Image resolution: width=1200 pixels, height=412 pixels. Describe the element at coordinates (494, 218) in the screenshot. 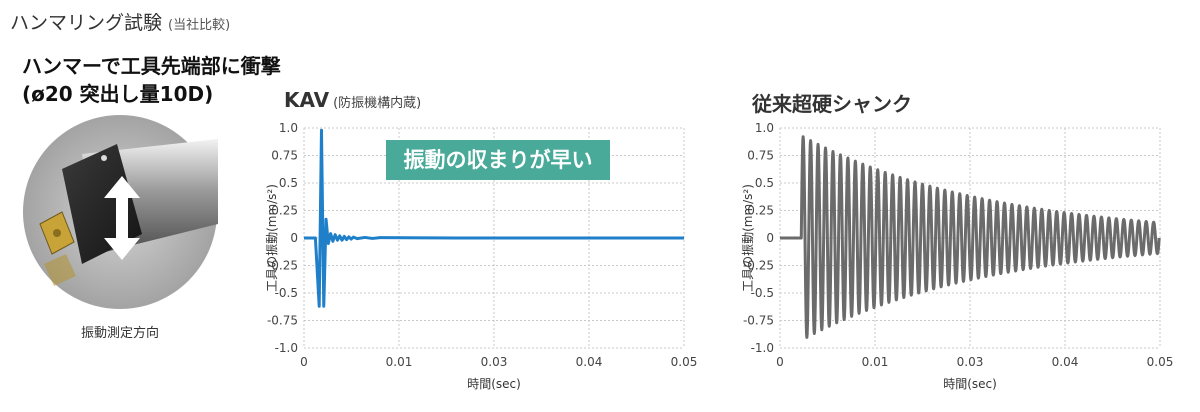

I see `vibration-series-line` at that location.